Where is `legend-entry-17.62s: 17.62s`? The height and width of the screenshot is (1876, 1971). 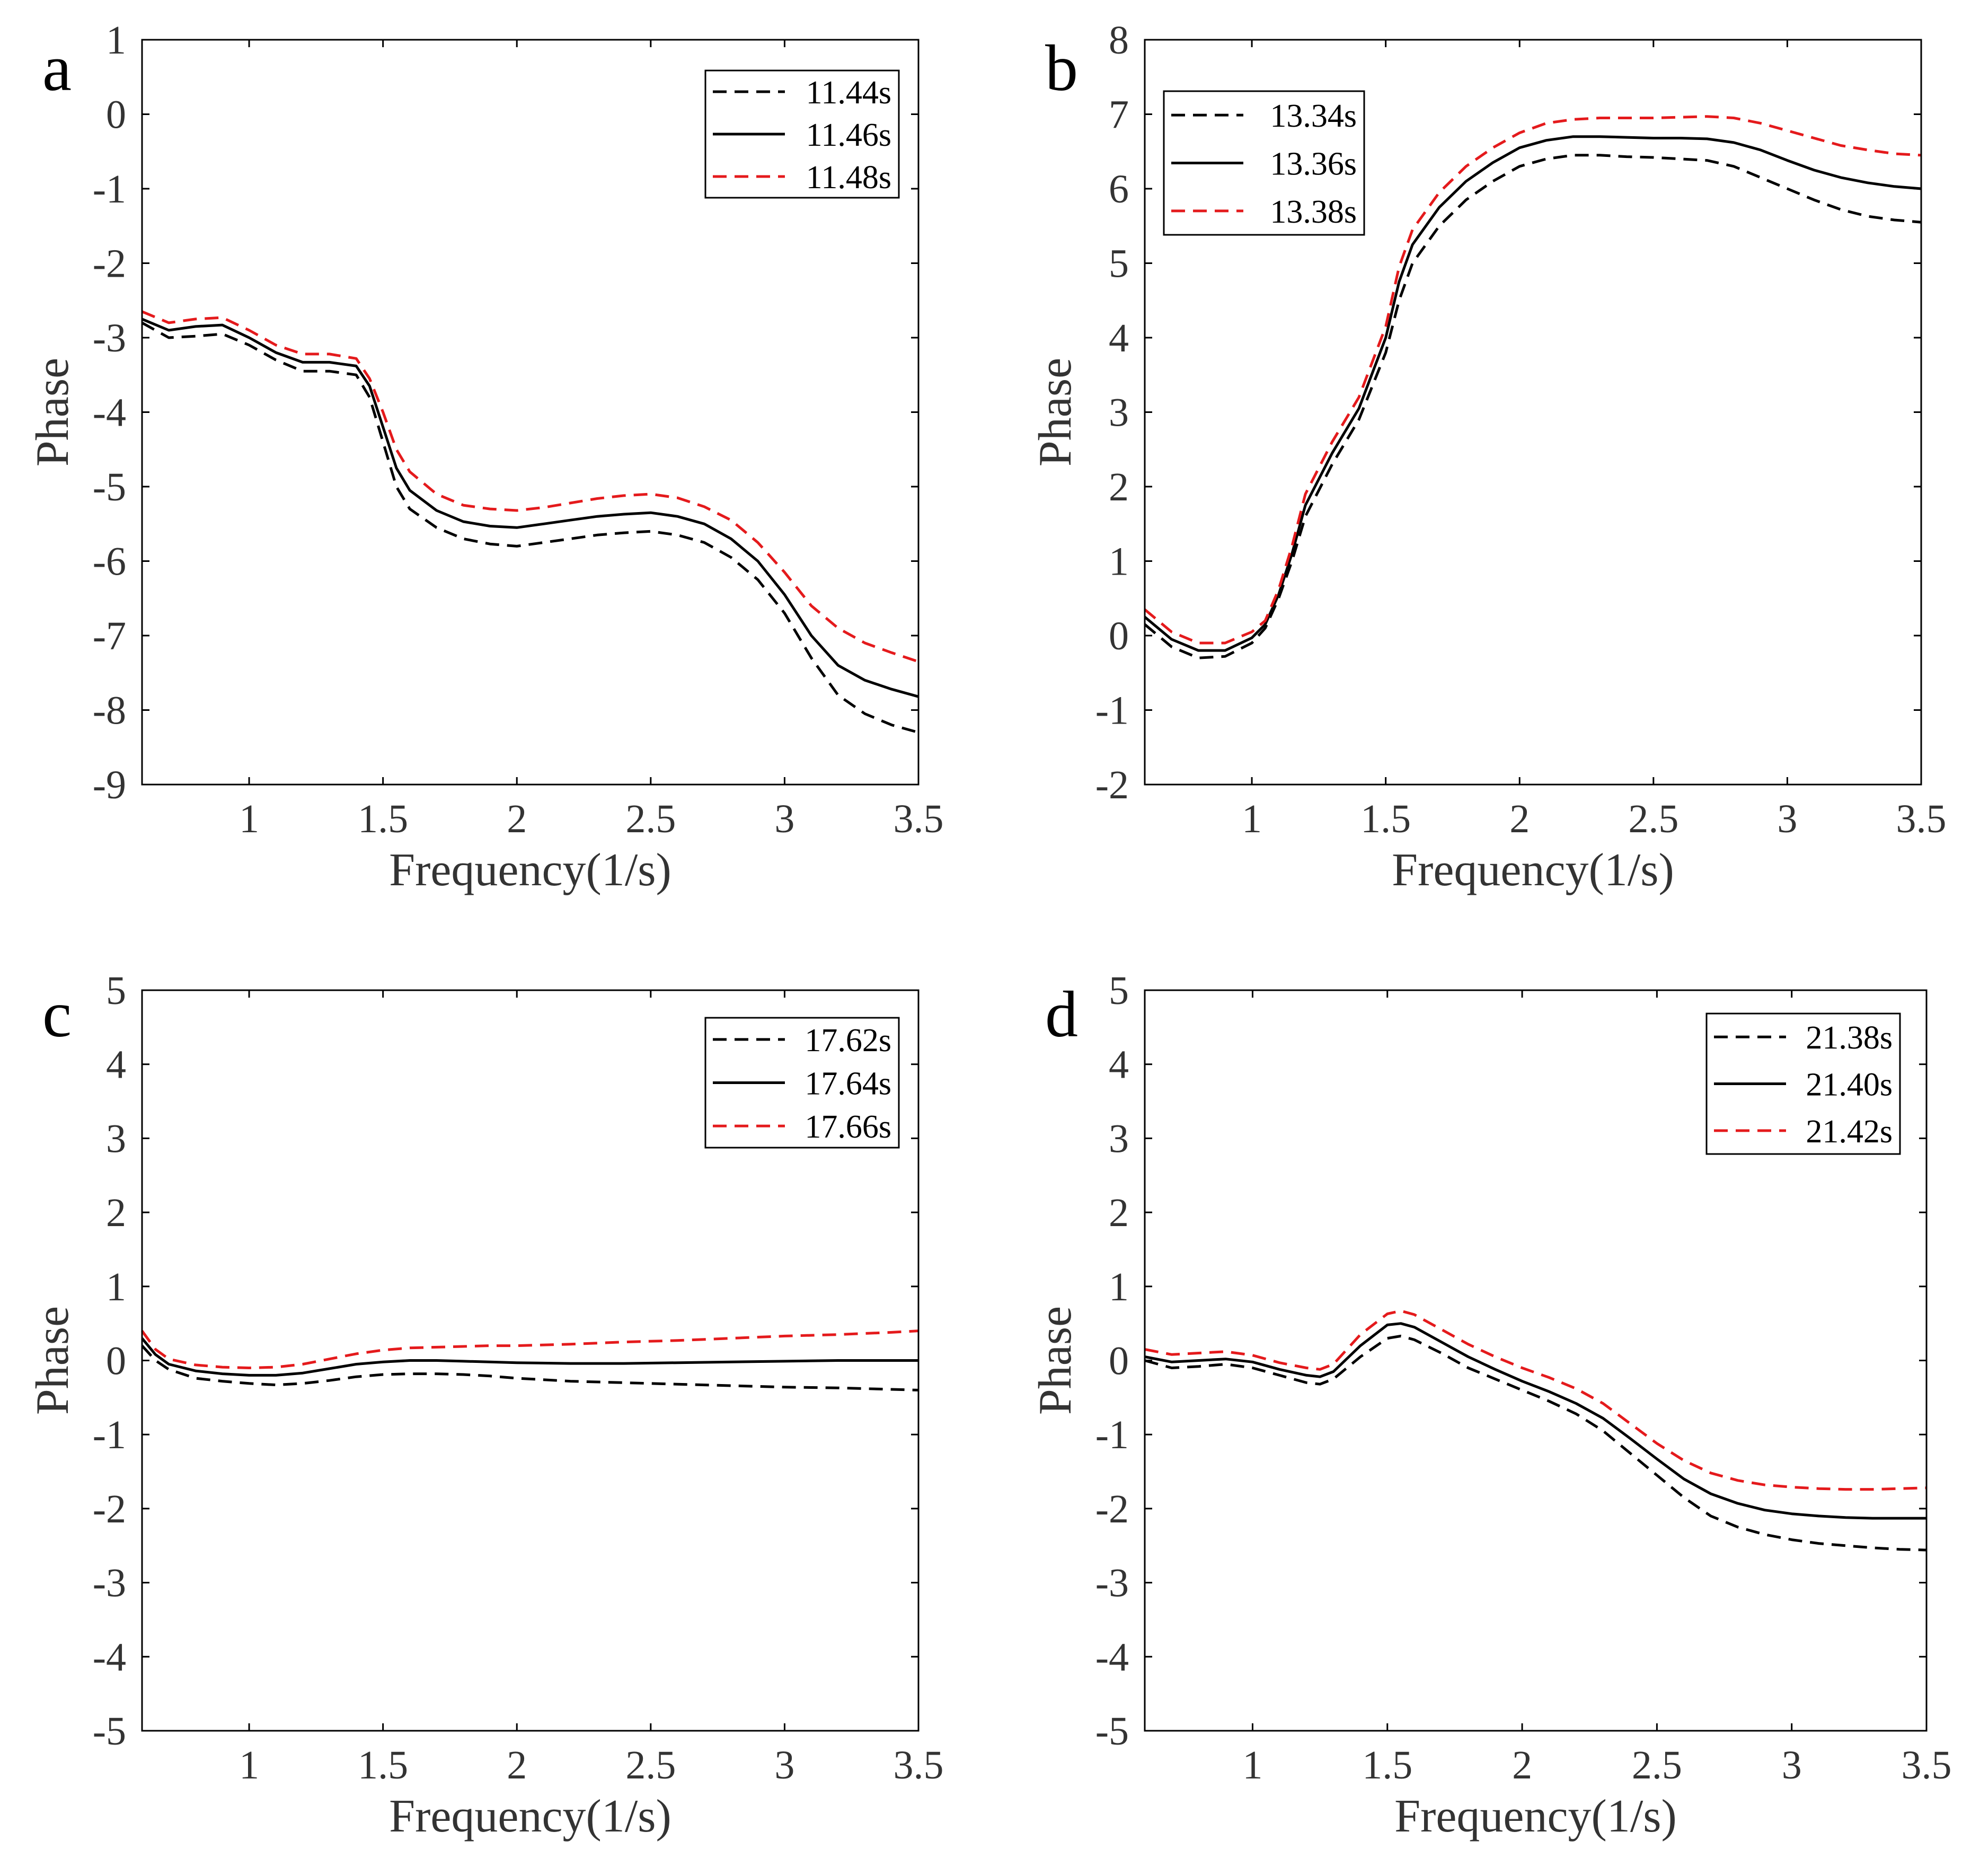
legend-entry-17.62s: 17.62s is located at coordinates (848, 1041).